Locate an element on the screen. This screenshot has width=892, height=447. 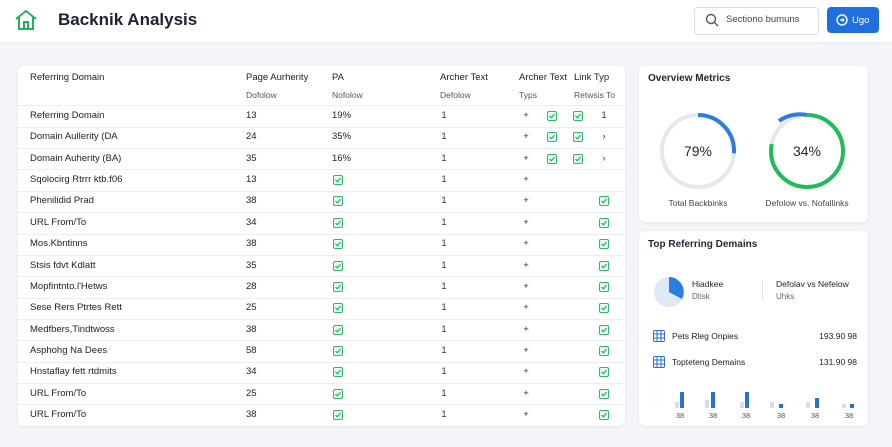
card-title: Overview Metrics is located at coordinates (689, 78).